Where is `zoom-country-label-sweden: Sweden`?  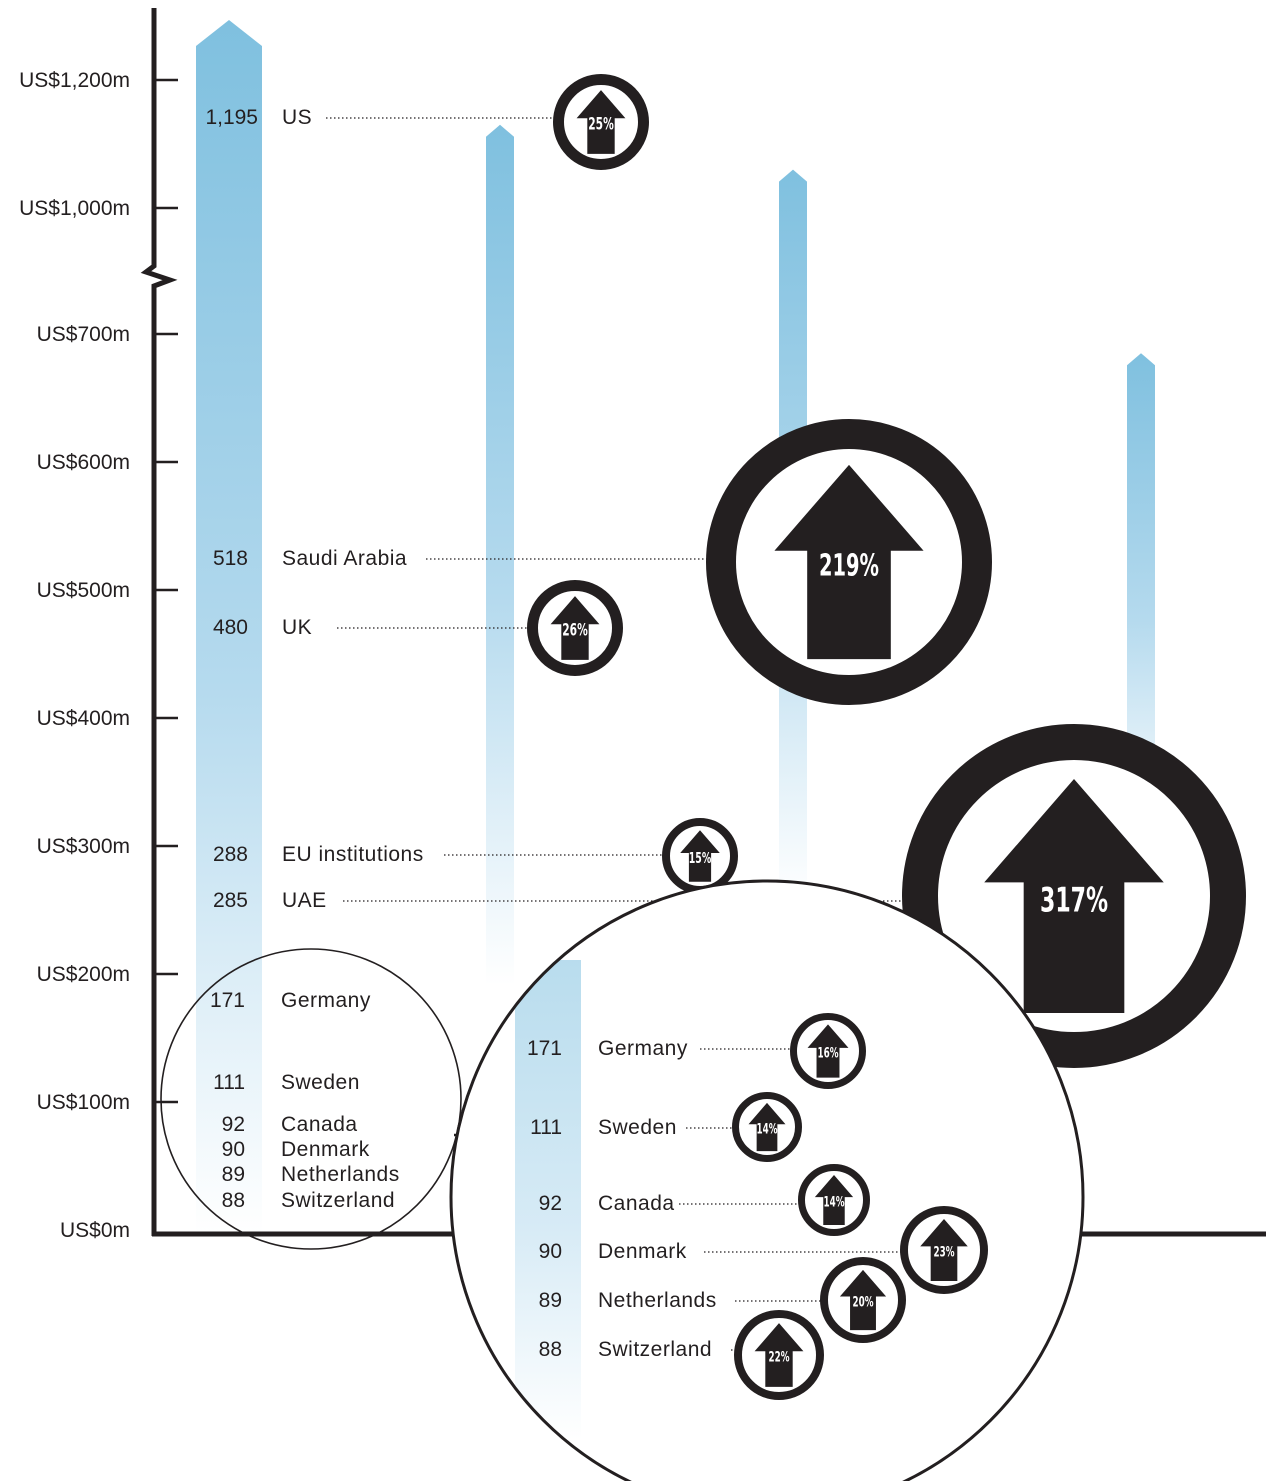
zoom-country-label-sweden: Sweden is located at coordinates (637, 1127).